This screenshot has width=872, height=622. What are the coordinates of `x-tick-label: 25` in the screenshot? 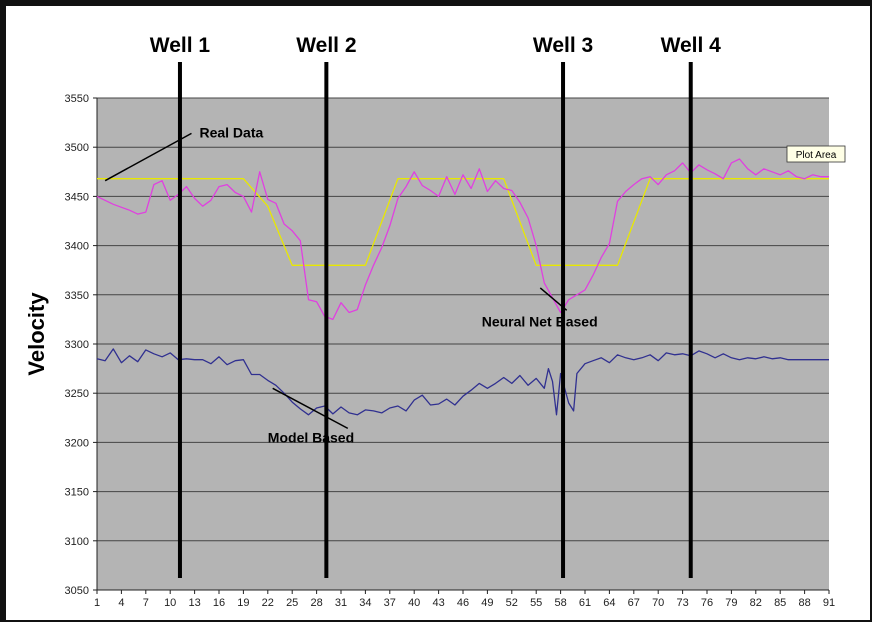 It's located at (292, 603).